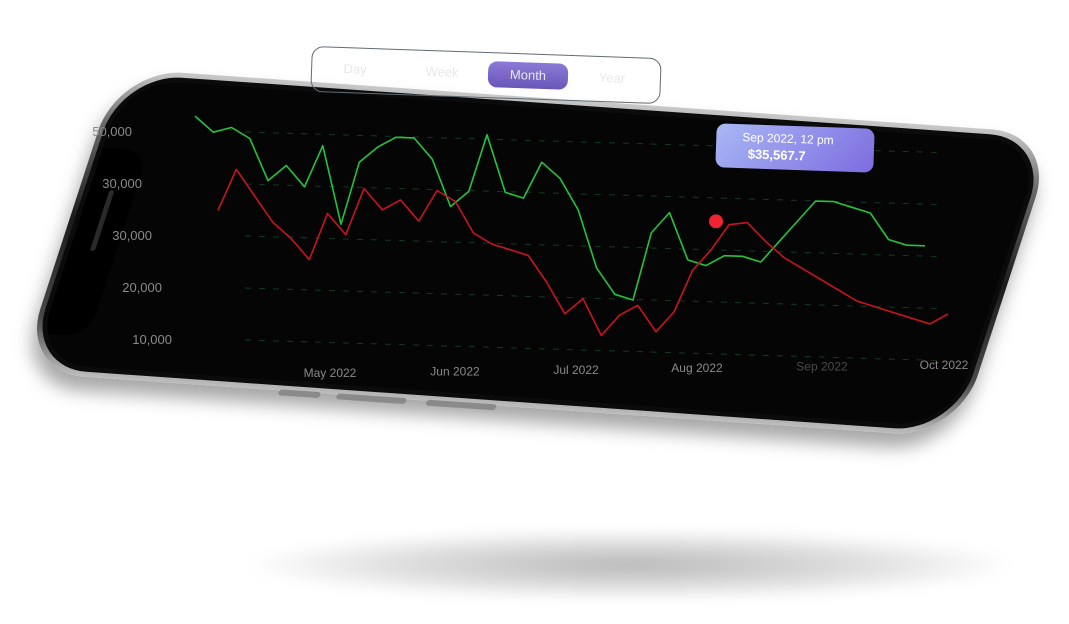 The width and height of the screenshot is (1069, 624). Describe the element at coordinates (576, 370) in the screenshot. I see `x-tick-label: Jul 2022` at that location.